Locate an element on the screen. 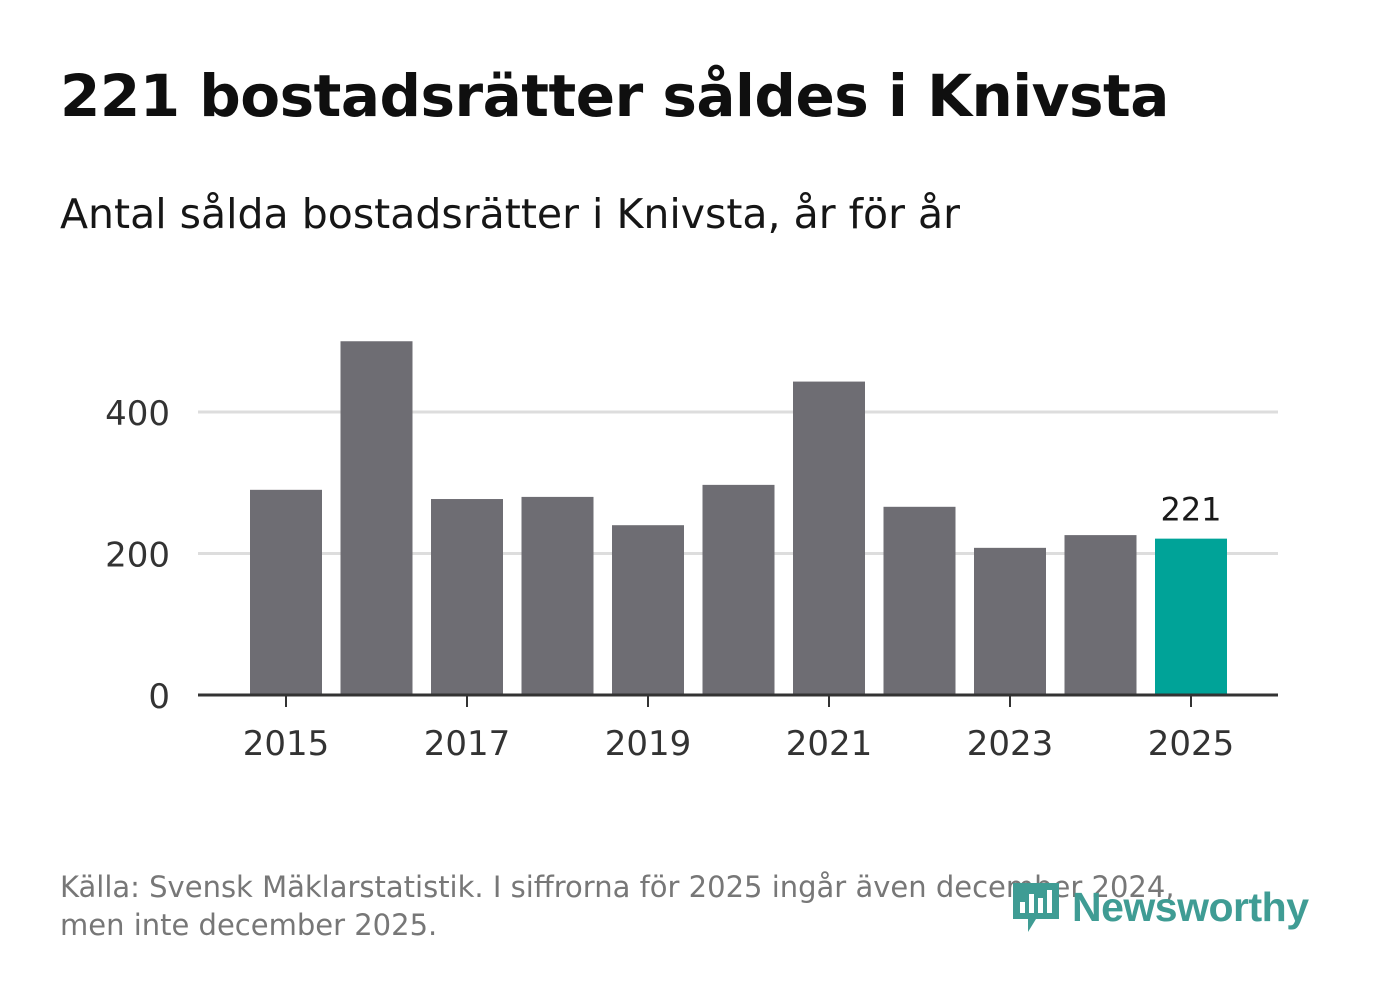 This screenshot has height=999, width=1382. bar-2020 is located at coordinates (738, 589).